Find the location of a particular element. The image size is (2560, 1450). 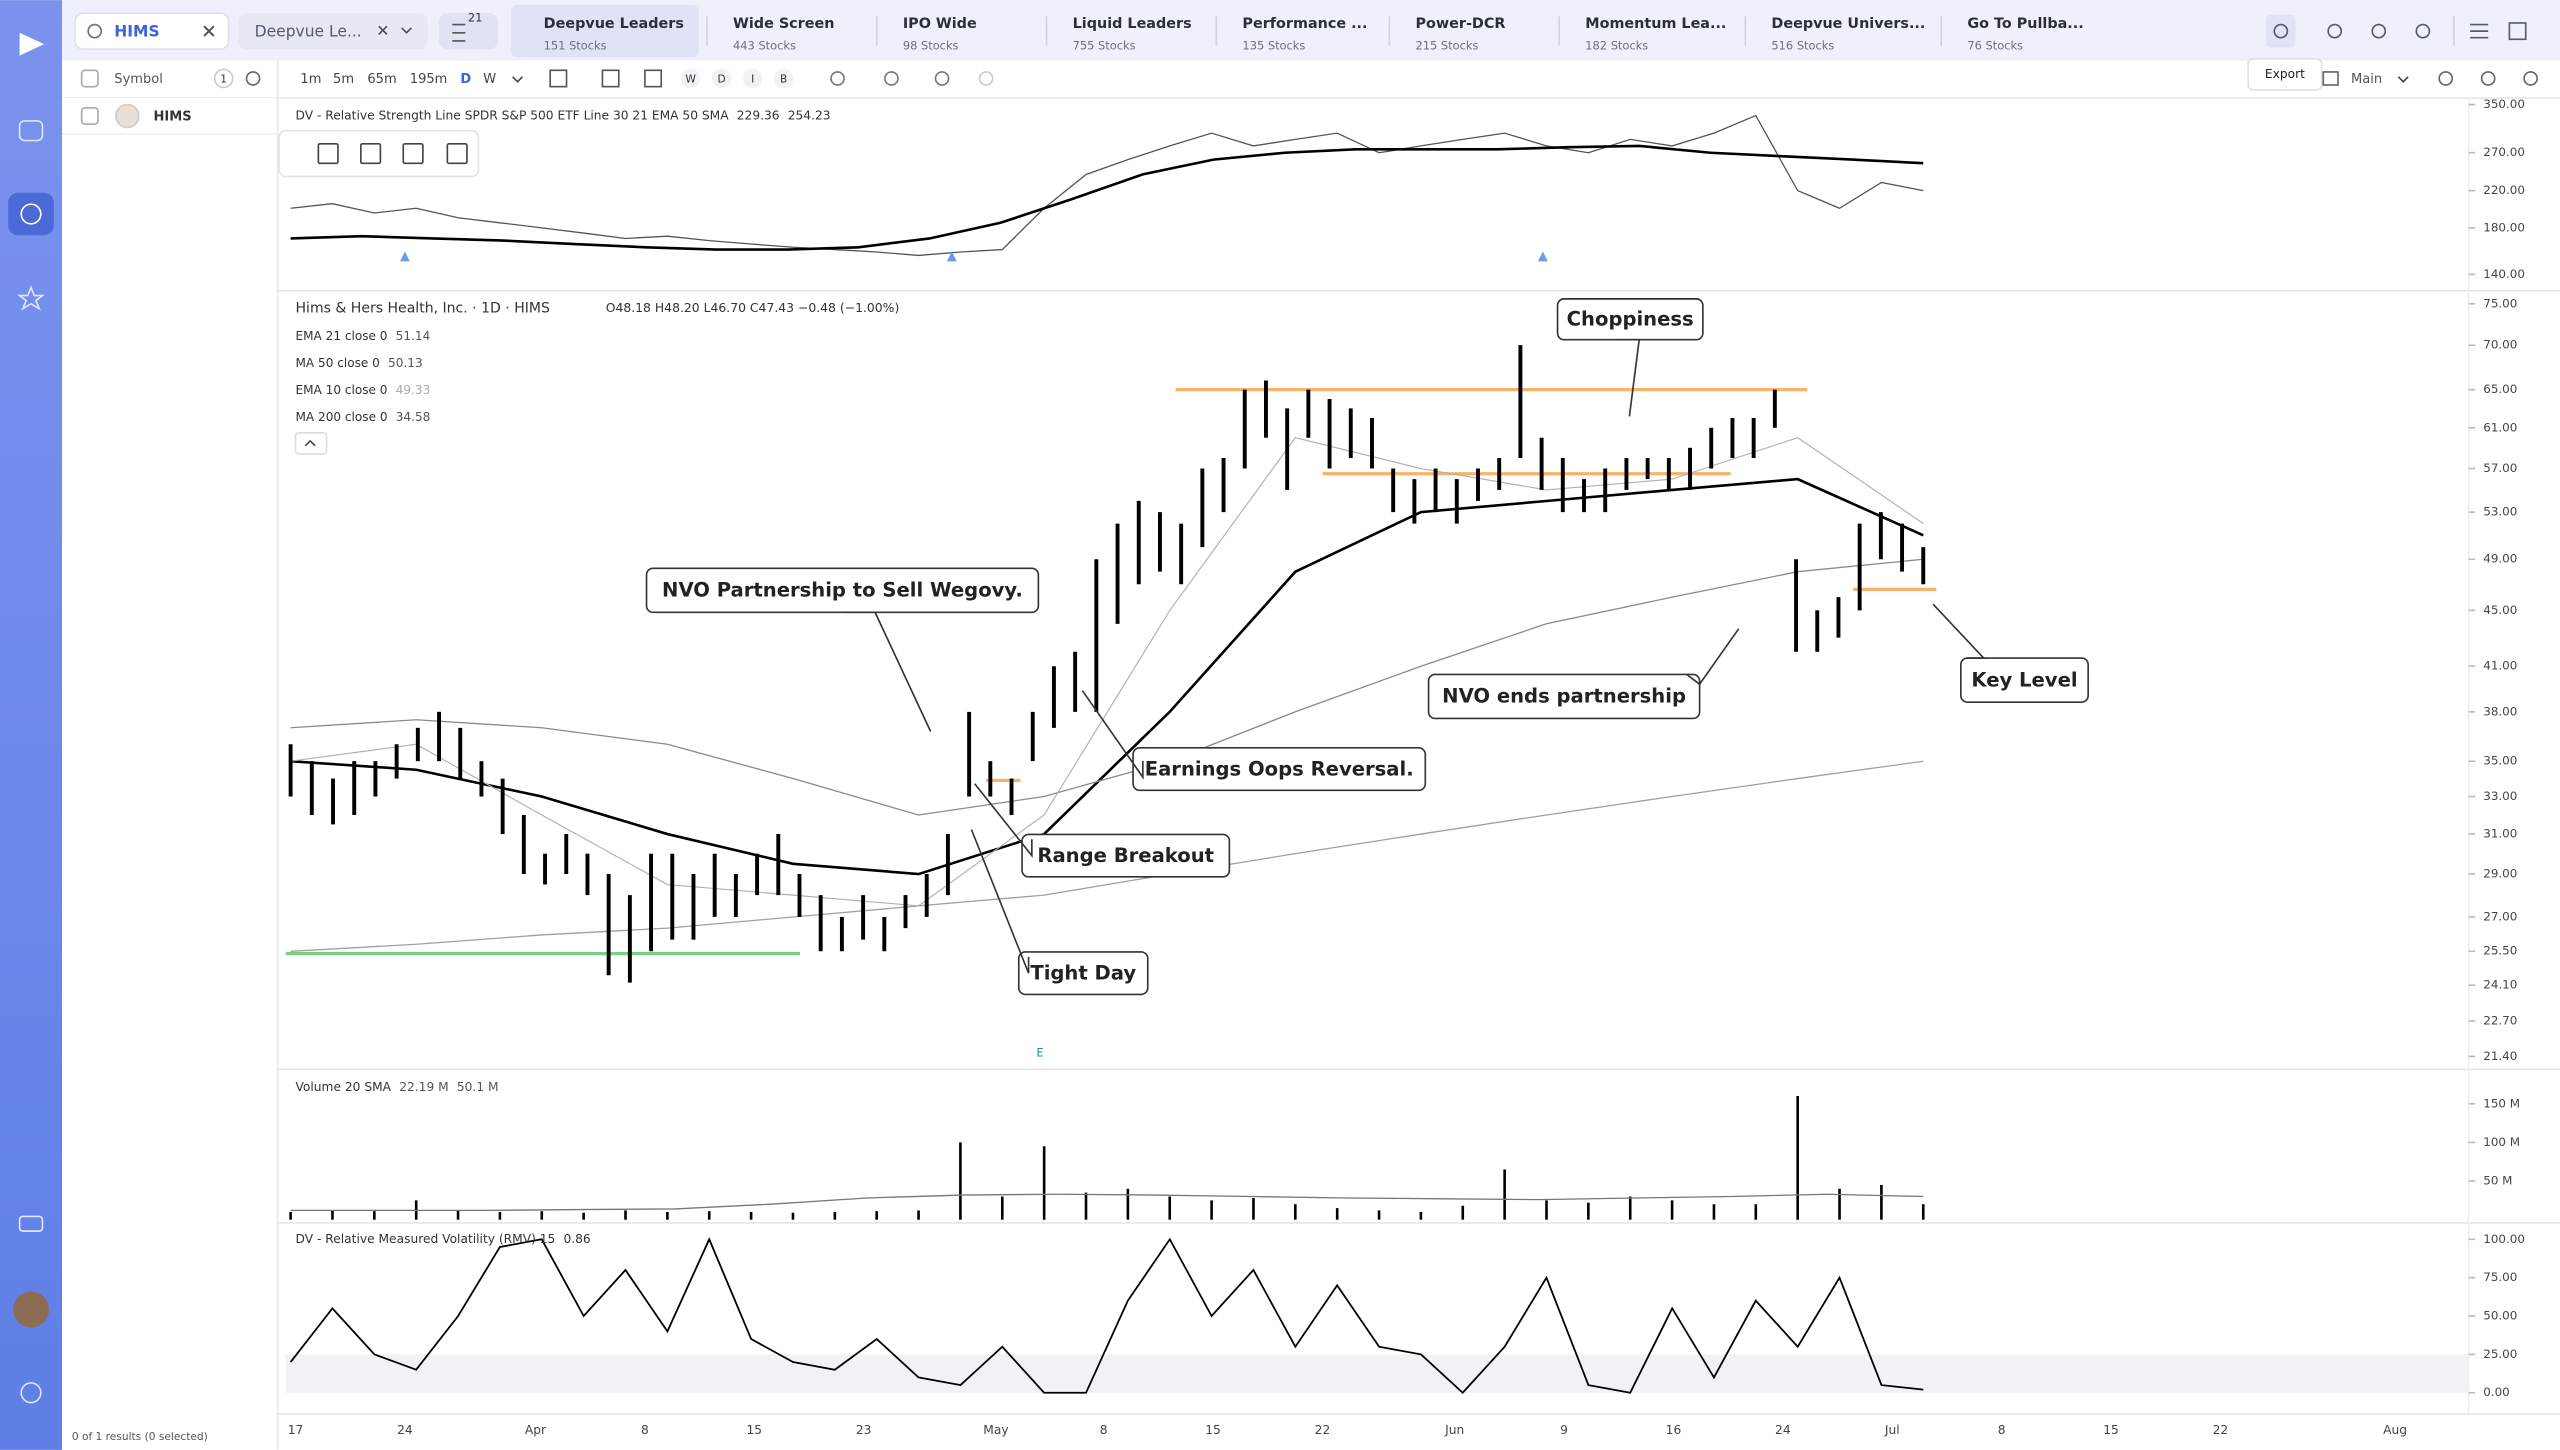

tab-name: Deepvue Leaders is located at coordinates (614, 24).